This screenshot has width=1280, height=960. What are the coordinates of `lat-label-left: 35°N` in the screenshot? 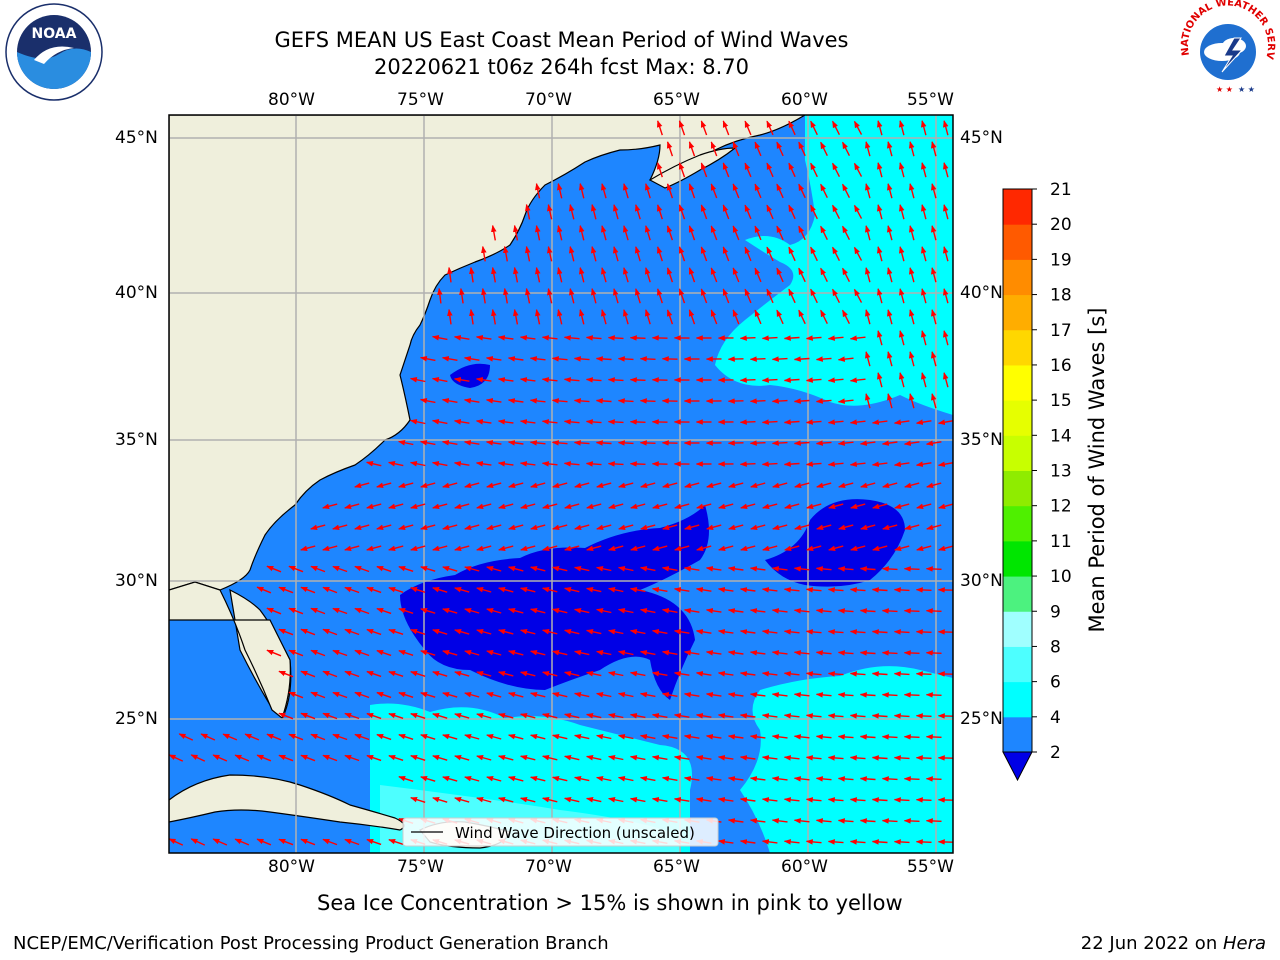 It's located at (136, 440).